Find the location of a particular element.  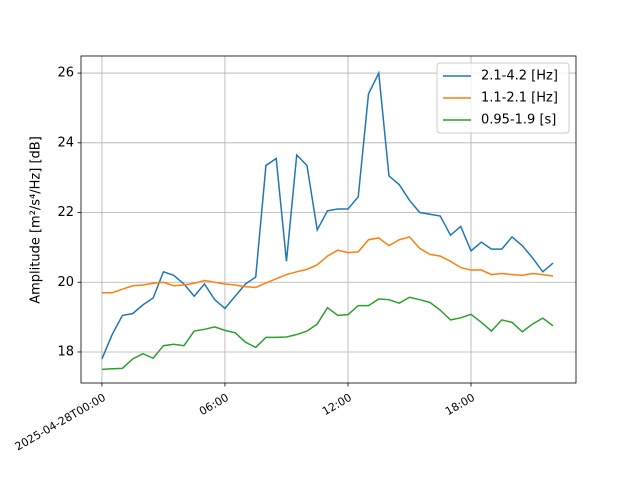

x-tick-label: 06:00 is located at coordinates (214, 404).